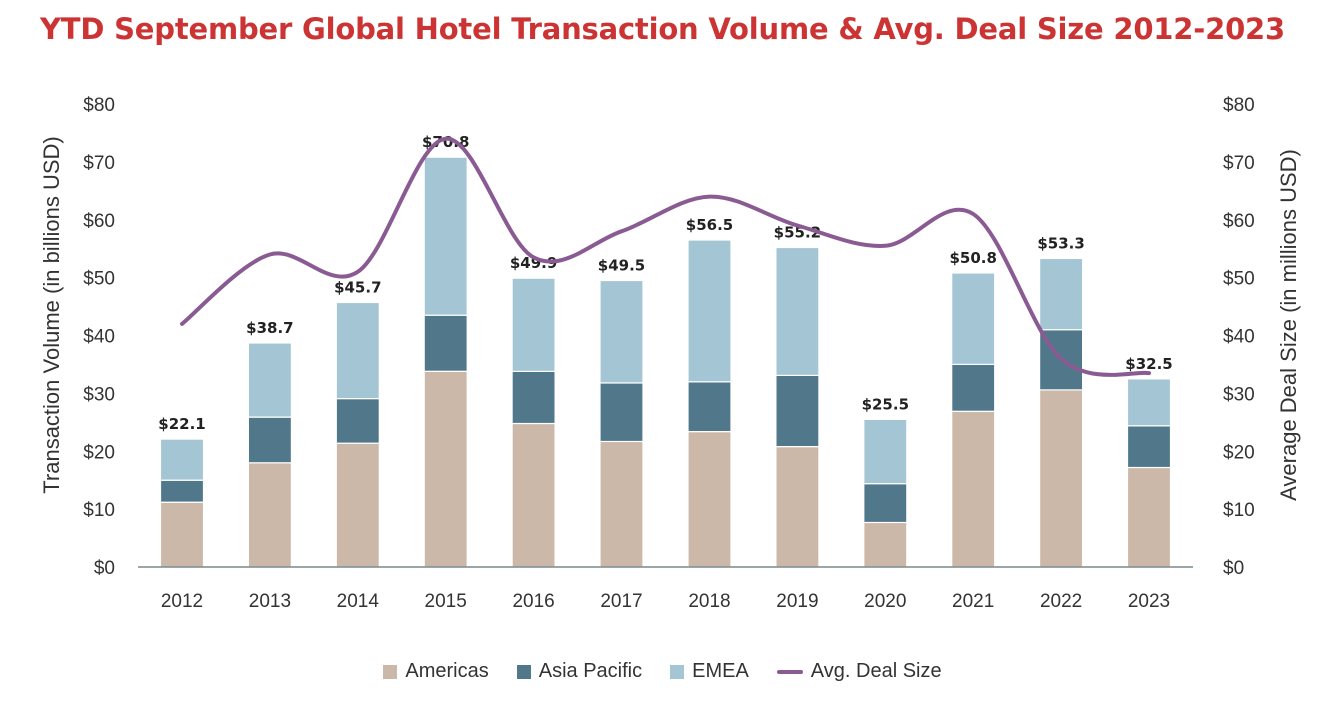 This screenshot has width=1325, height=715. I want to click on legend-item-avg-deal-size: Avg. Deal Size, so click(859, 671).